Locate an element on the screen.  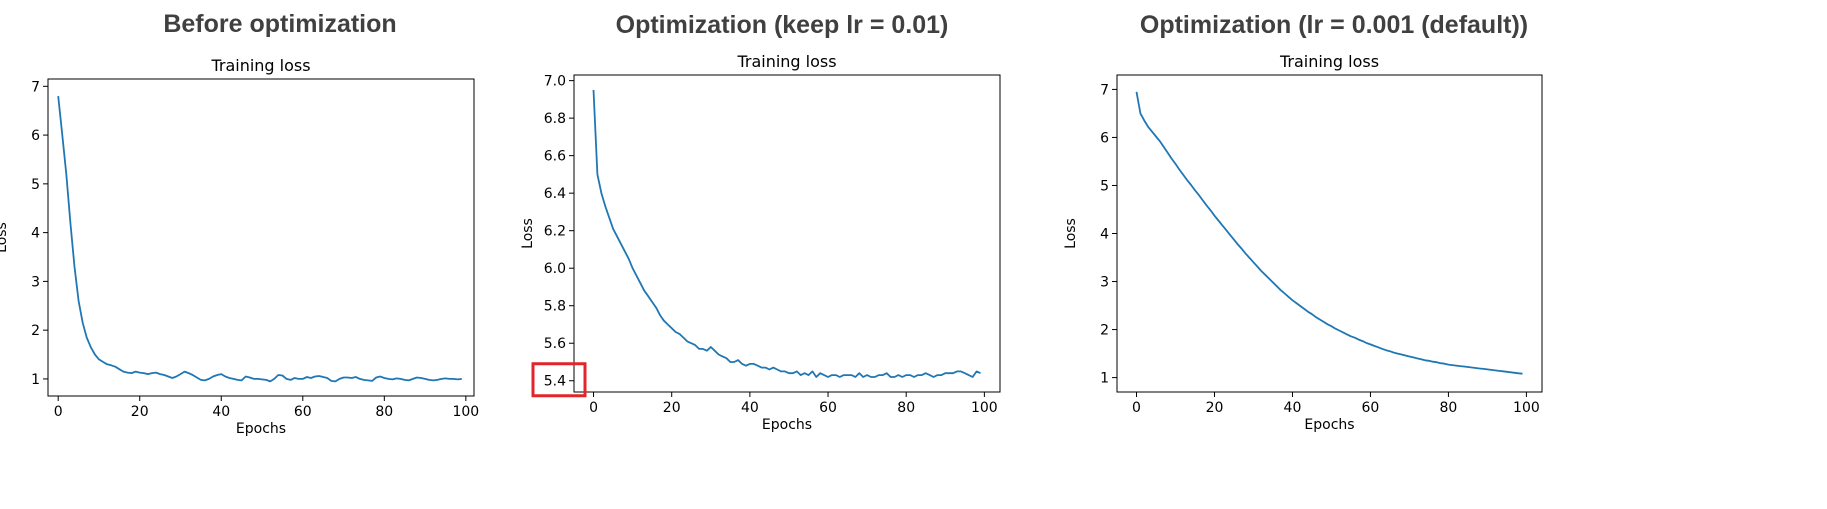
y-tick-label: 6.8 is located at coordinates (555, 119).